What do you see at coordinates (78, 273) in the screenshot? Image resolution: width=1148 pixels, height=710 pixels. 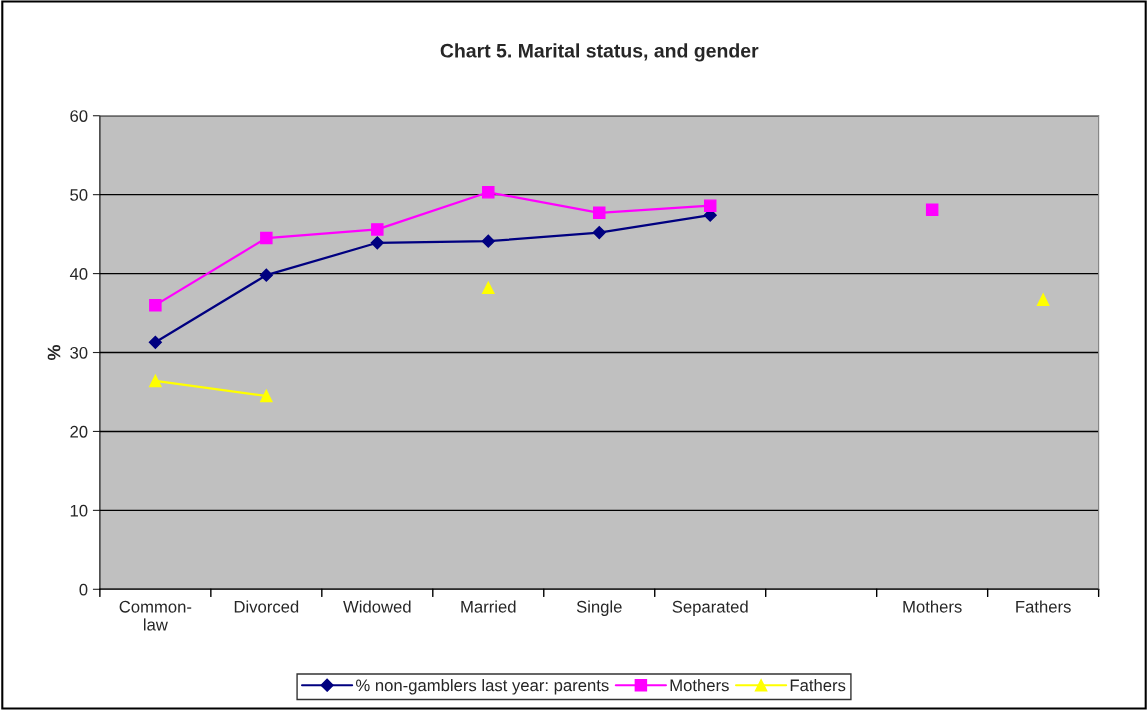 I see `y-tick-label: 40` at bounding box center [78, 273].